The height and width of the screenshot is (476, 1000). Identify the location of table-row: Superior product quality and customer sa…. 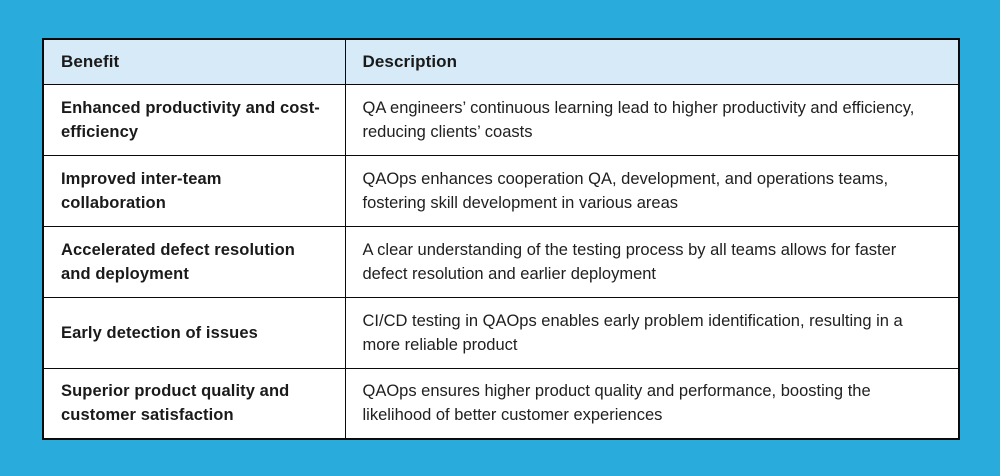
(501, 403).